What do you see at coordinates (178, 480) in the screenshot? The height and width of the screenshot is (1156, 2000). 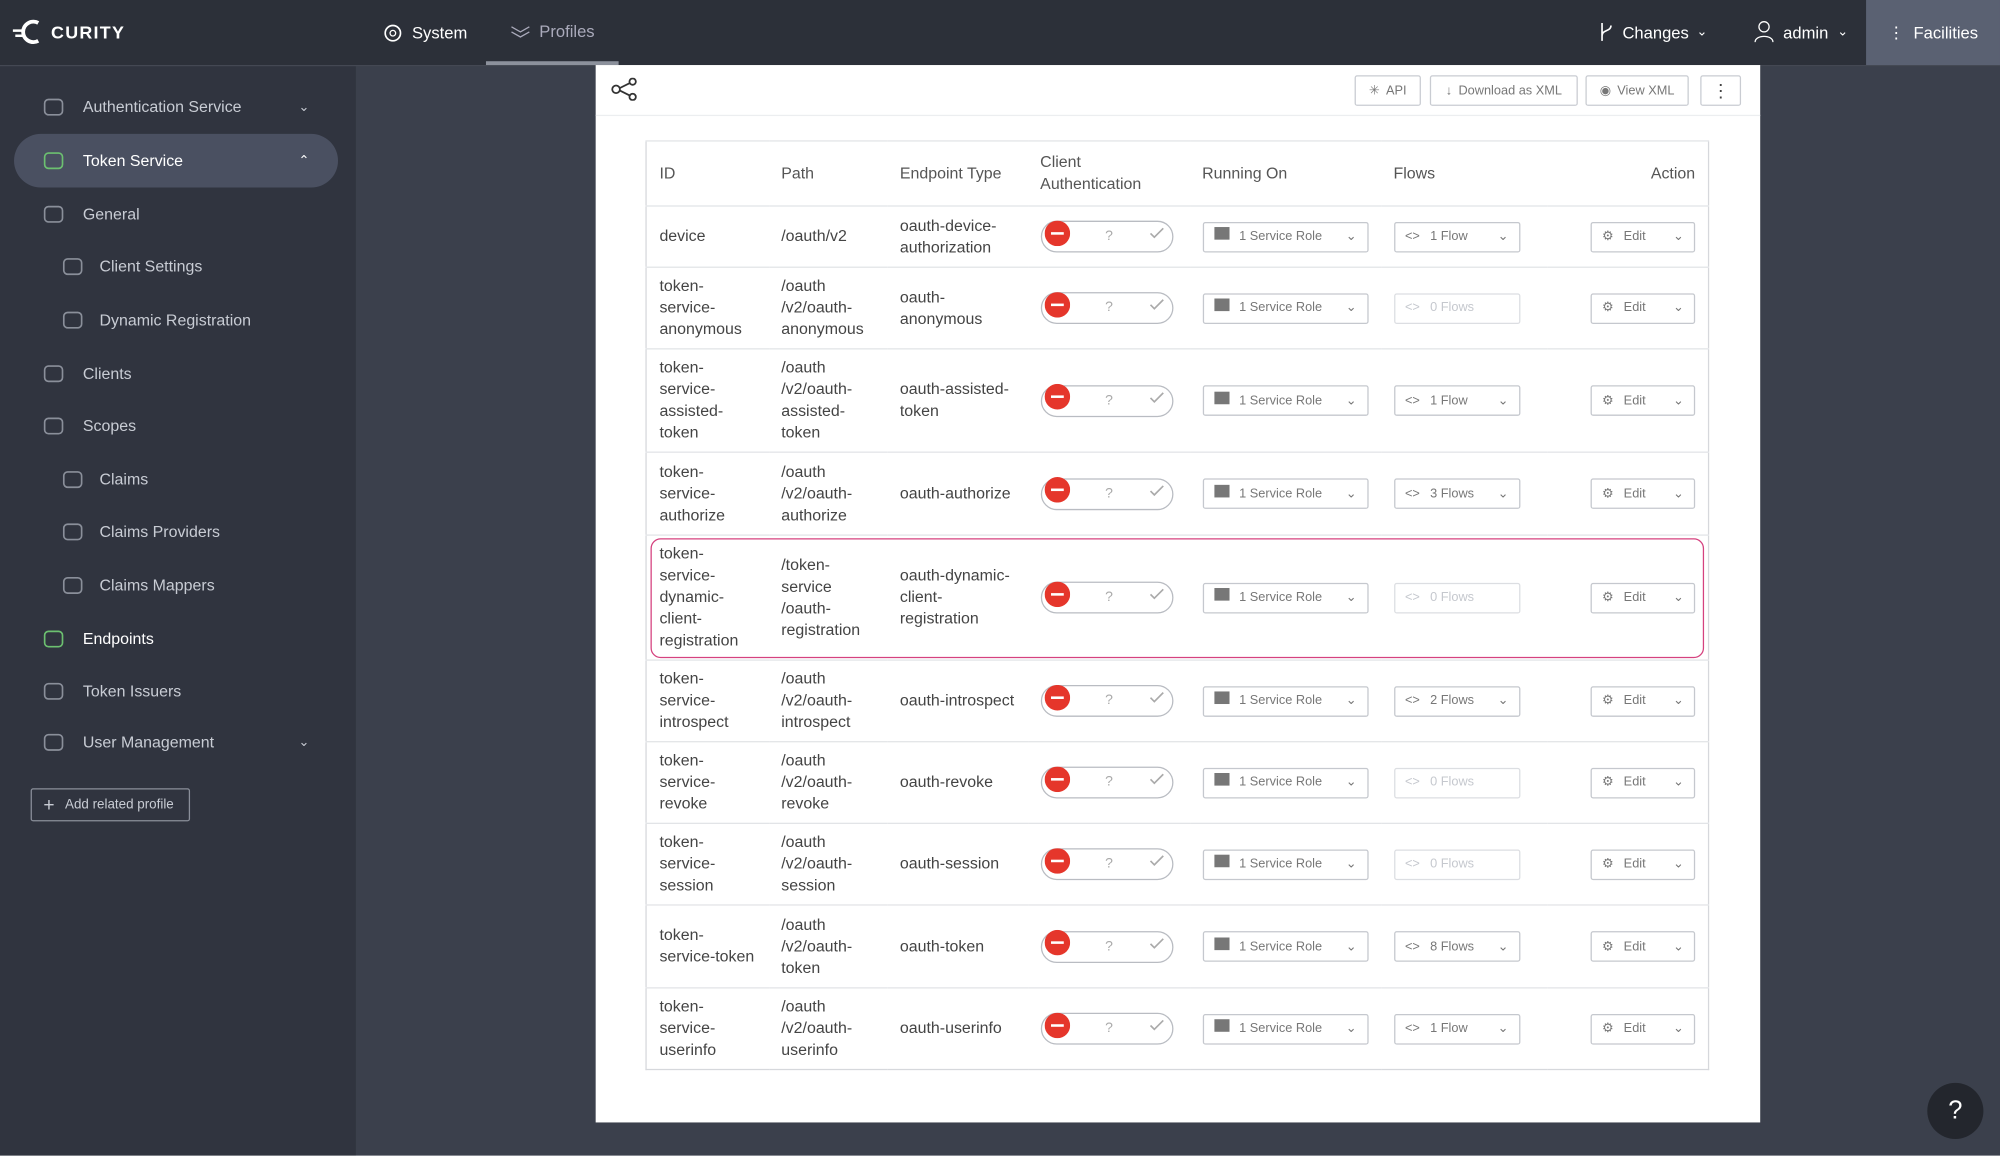 I see `sidebar-item: Claims` at bounding box center [178, 480].